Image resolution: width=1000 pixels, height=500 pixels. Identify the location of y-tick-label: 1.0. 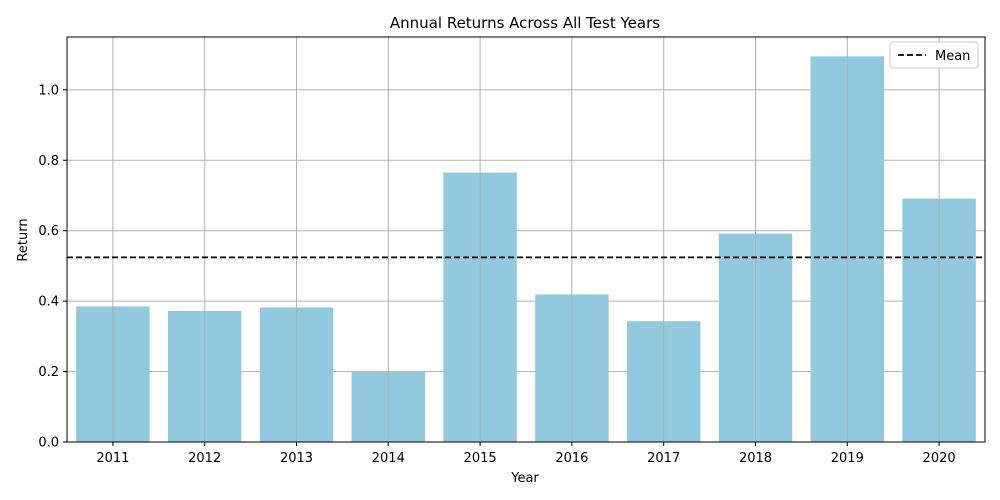
(48, 90).